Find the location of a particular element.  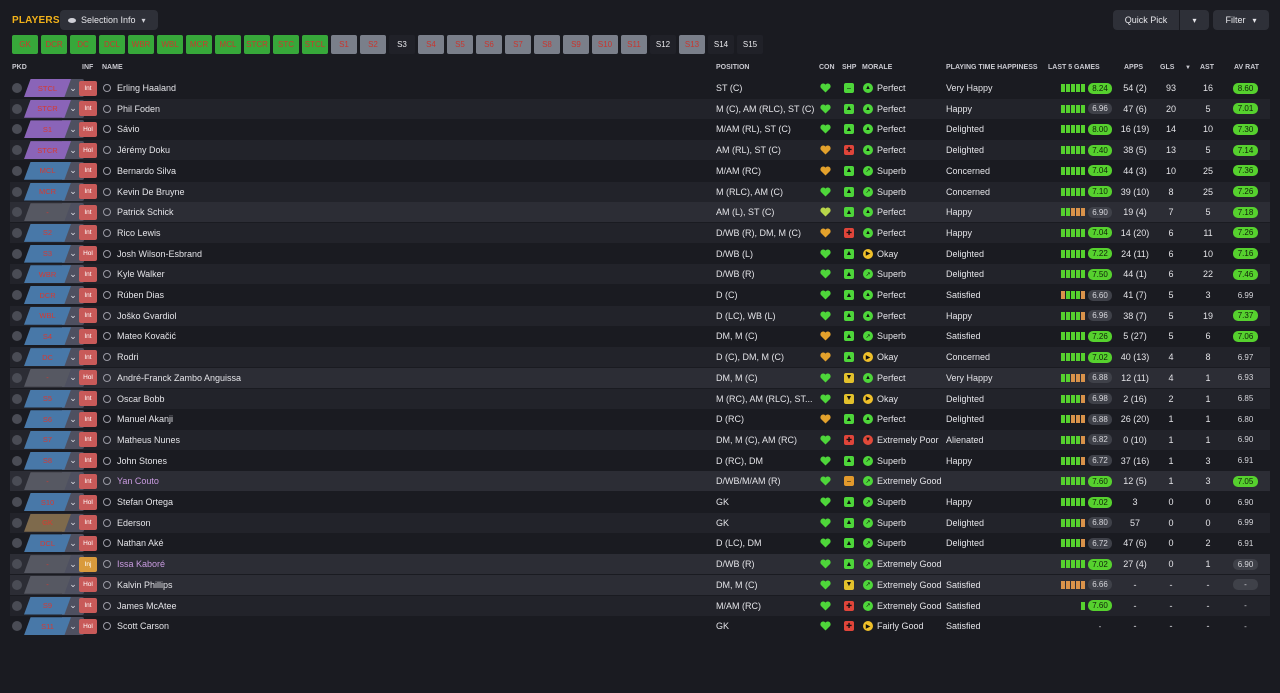

player-name-cell: Josh Wilson-Esbrand is located at coordinates (403, 254).